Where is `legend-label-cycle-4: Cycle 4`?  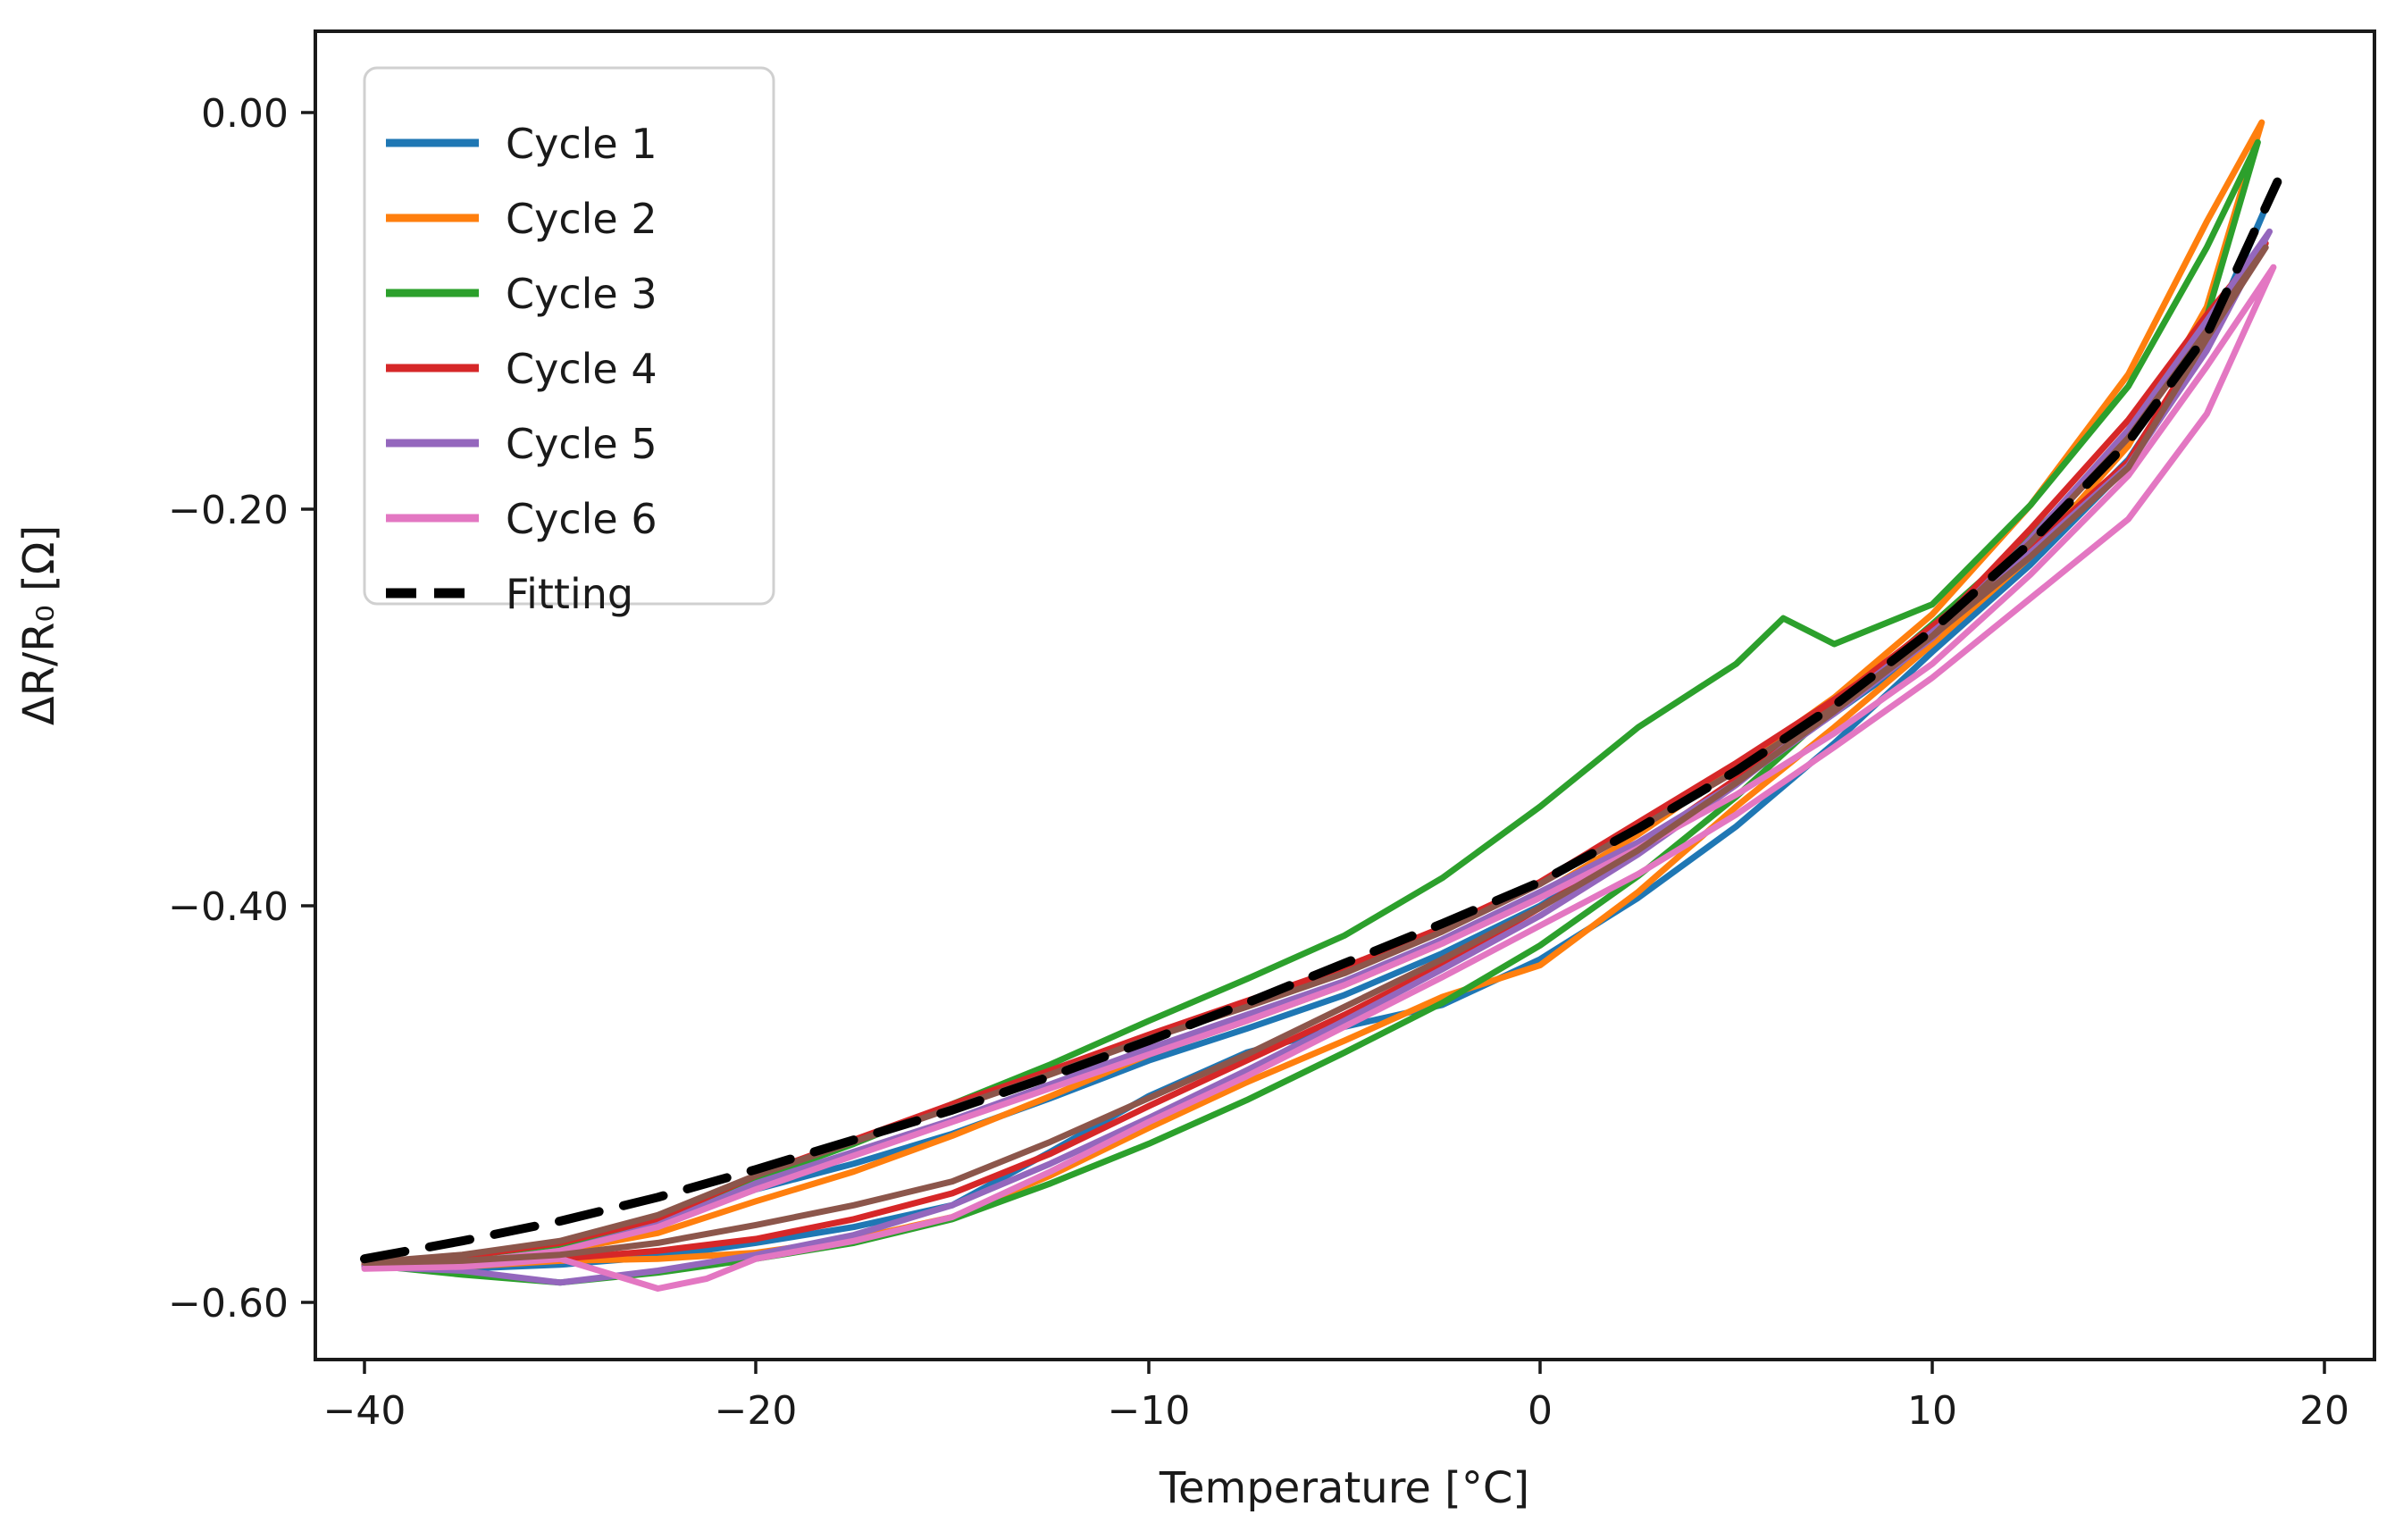 legend-label-cycle-4: Cycle 4 is located at coordinates (581, 369).